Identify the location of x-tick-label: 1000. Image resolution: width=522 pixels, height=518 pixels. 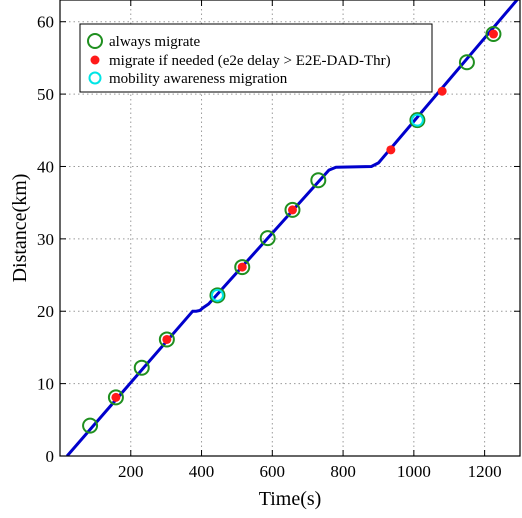
(414, 471).